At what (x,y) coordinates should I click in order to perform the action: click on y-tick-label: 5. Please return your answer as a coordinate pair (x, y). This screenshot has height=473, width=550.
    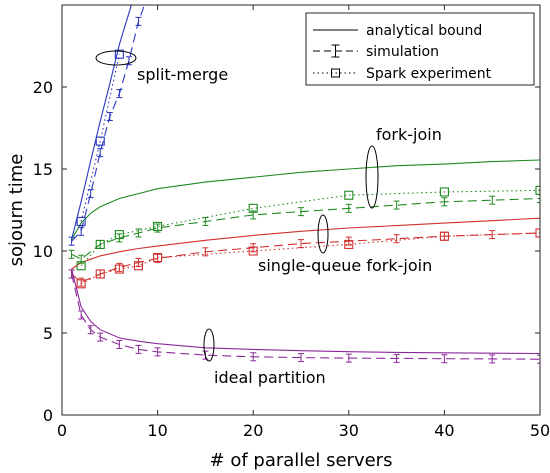
    Looking at the image, I should click on (48, 333).